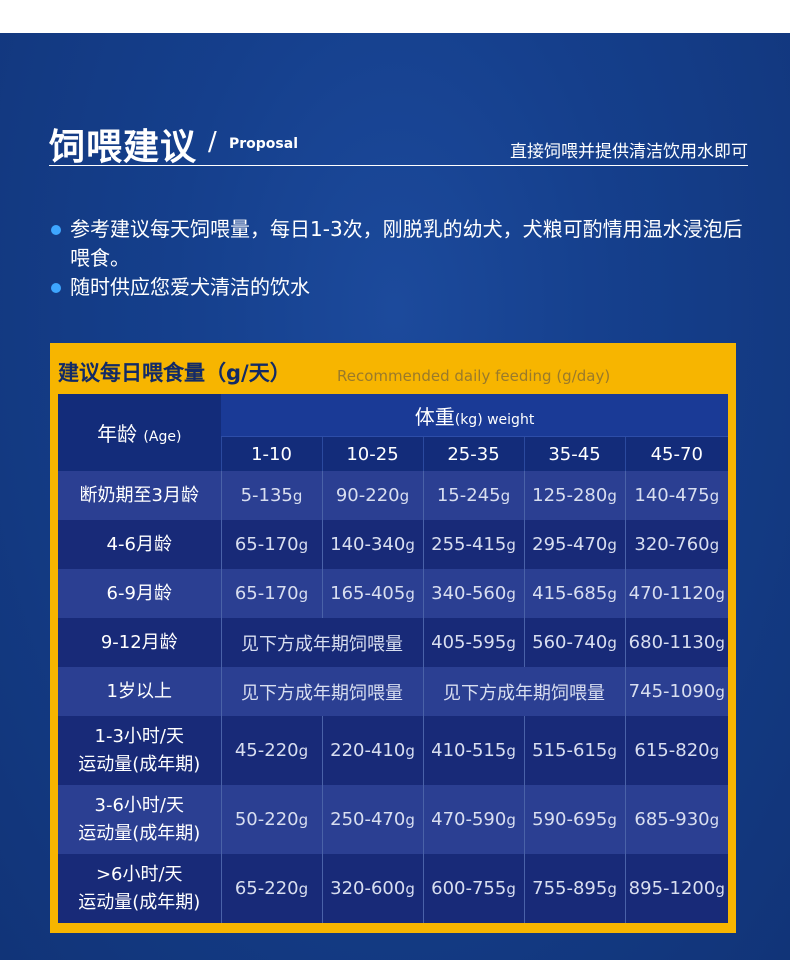  What do you see at coordinates (574, 750) in the screenshot?
I see `value-cell: 515-615g` at bounding box center [574, 750].